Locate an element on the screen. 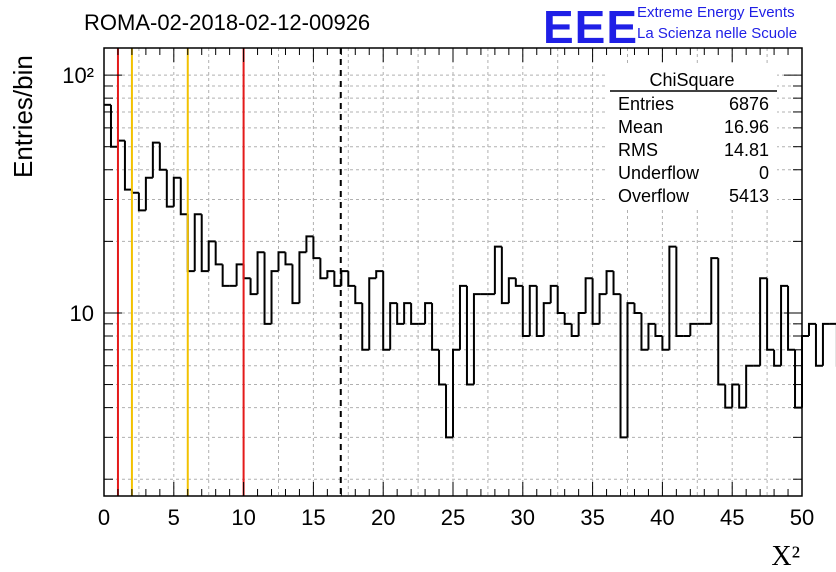  x-tick-label: 0 is located at coordinates (104, 517).